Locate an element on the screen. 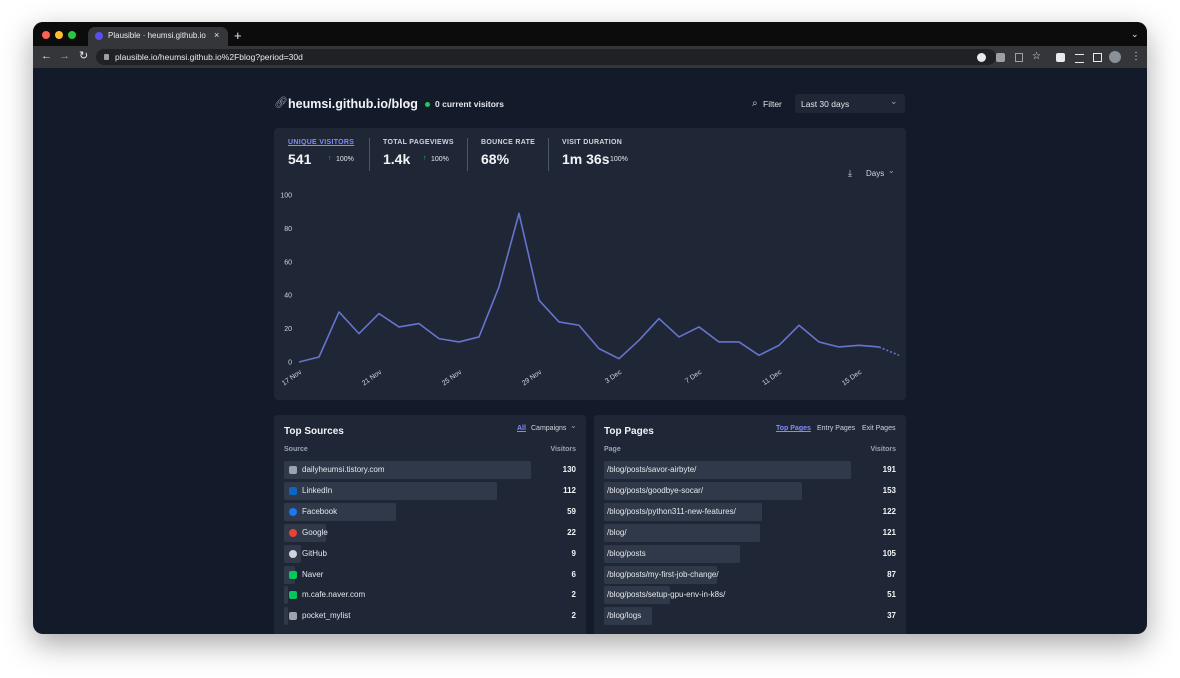 Image resolution: width=1180 pixels, height=678 pixels. extension-icon is located at coordinates (981, 57).